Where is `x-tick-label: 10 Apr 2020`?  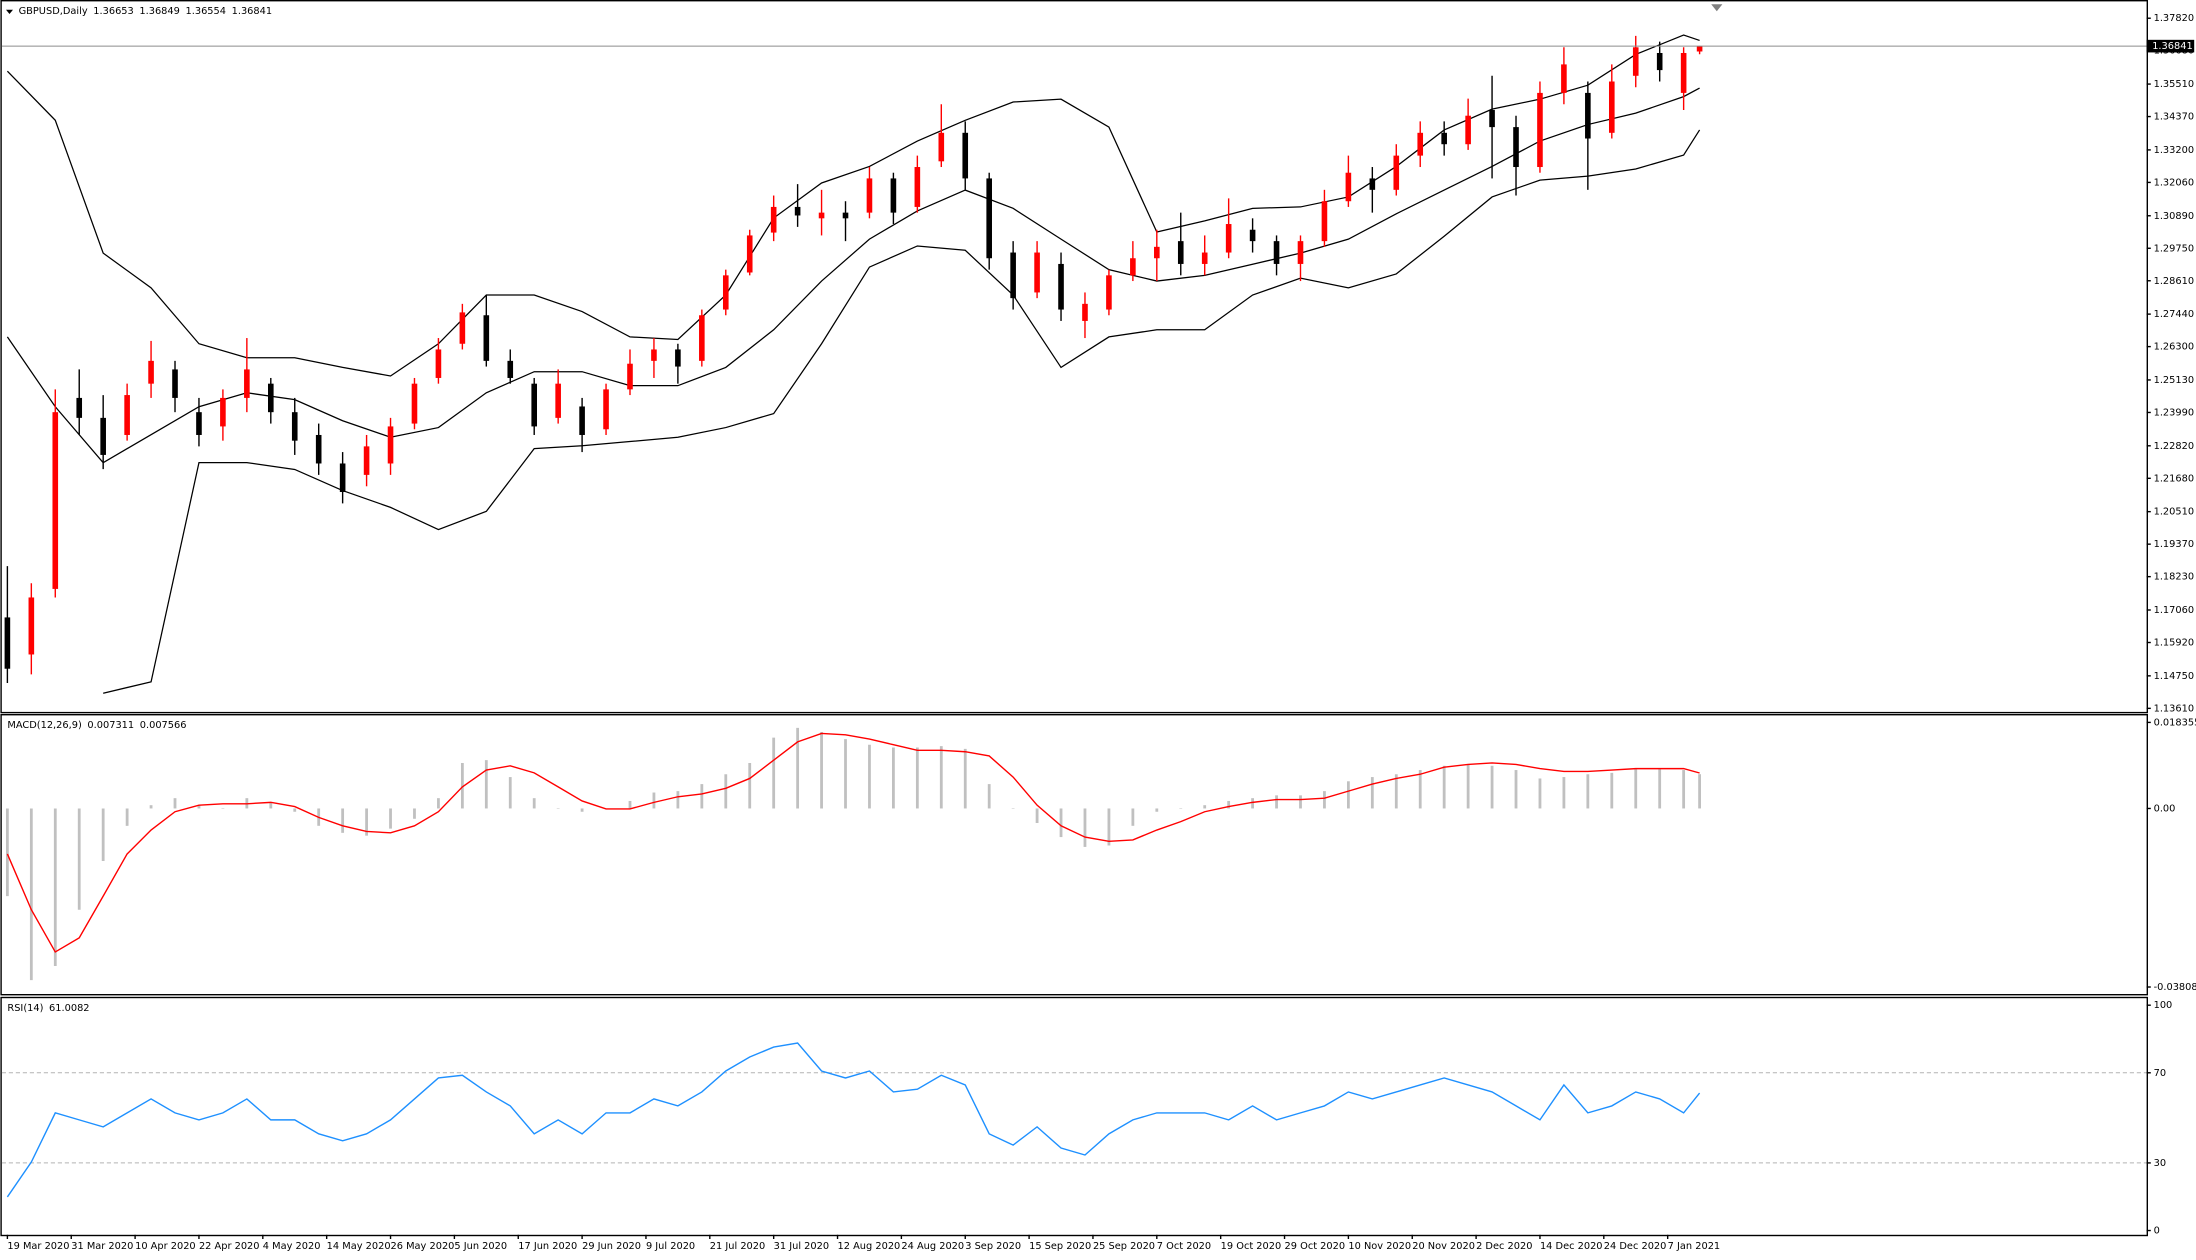
x-tick-label: 10 Apr 2020 is located at coordinates (165, 1246).